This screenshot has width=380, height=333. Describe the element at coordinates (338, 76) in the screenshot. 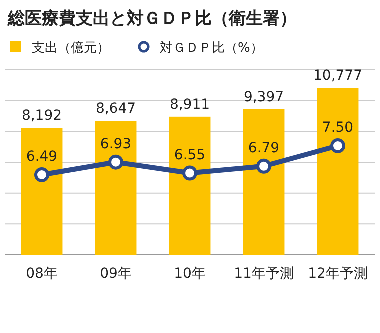

I see `data-label: 10,777` at that location.